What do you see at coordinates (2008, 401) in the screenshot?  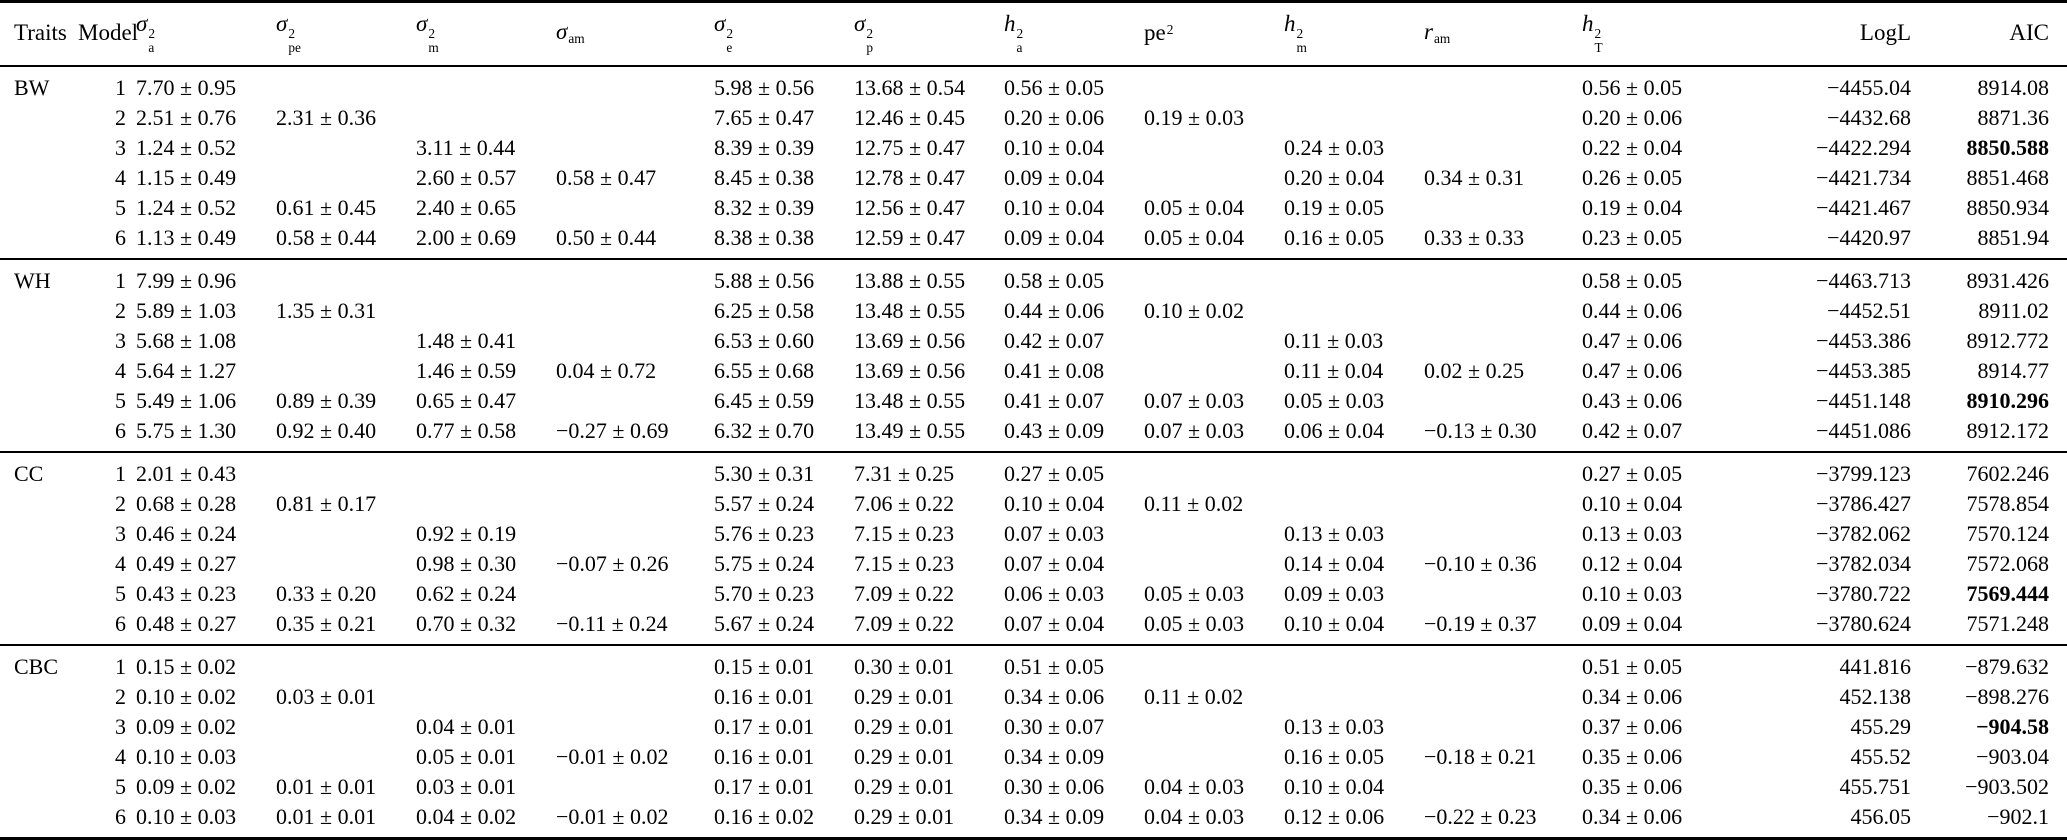 I see `cell-aic: 8910.296` at bounding box center [2008, 401].